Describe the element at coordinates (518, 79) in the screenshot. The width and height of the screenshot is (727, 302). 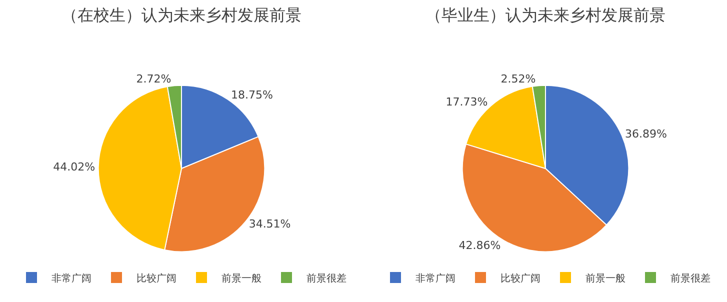
I see `data-label: 2.52%` at that location.